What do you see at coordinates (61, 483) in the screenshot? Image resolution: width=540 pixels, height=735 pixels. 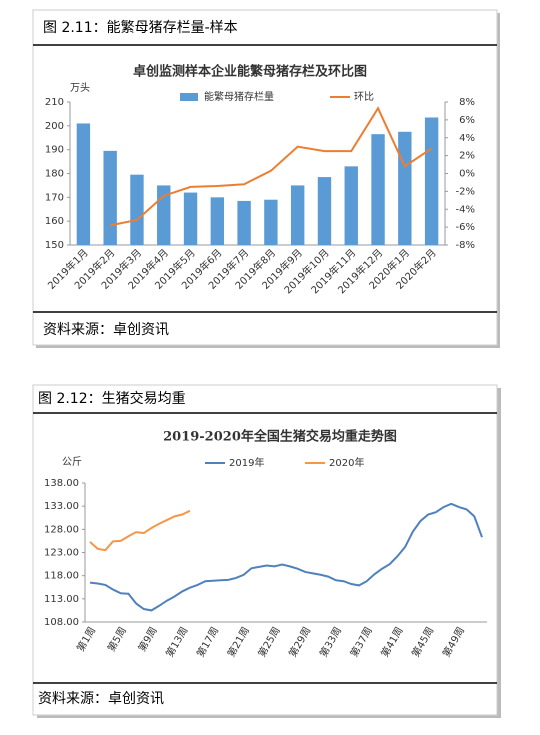 I see `y-tick-label: 138.00` at bounding box center [61, 483].